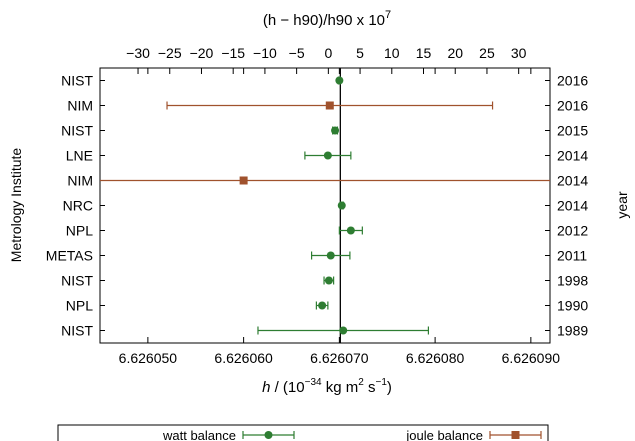 This screenshot has width=635, height=441. What do you see at coordinates (572, 306) in the screenshot?
I see `year-label: 1990` at bounding box center [572, 306].